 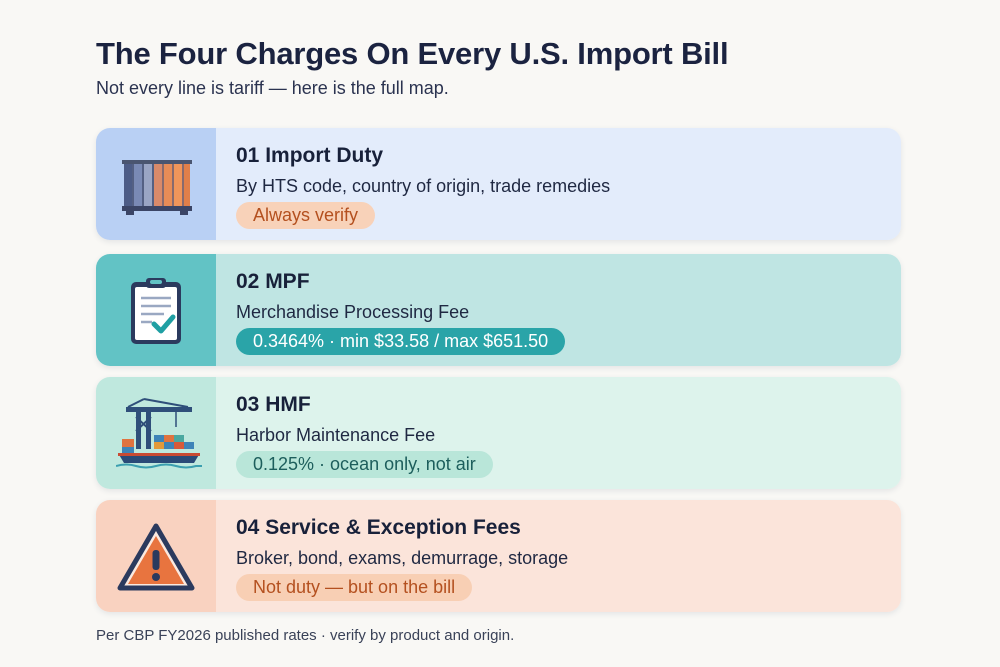 What do you see at coordinates (354, 587) in the screenshot?
I see `status-badge: Not duty — but on the bill` at bounding box center [354, 587].